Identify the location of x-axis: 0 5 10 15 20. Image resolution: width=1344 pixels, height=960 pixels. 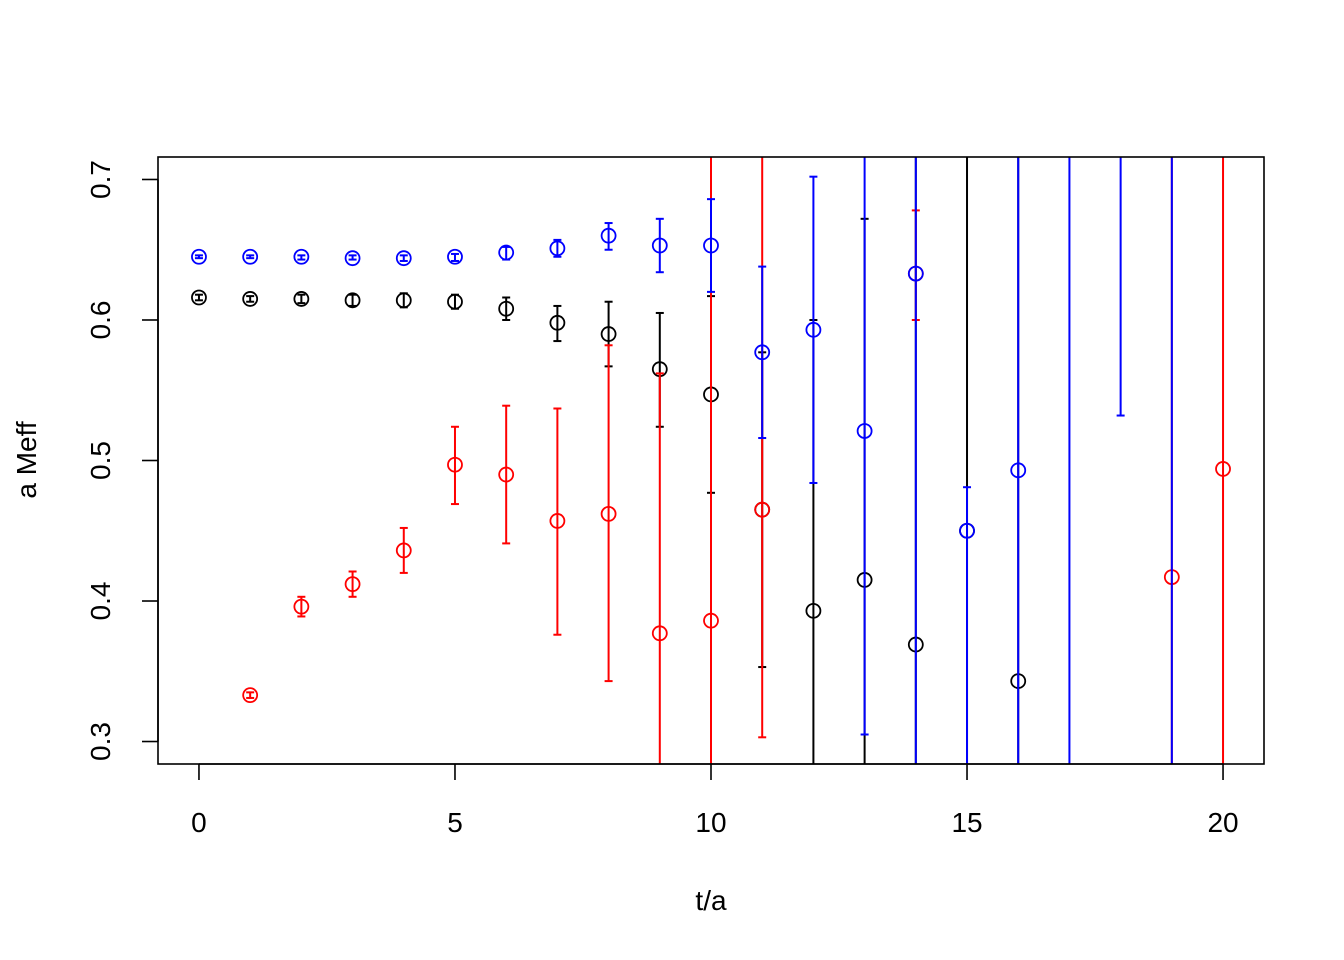
(715, 800).